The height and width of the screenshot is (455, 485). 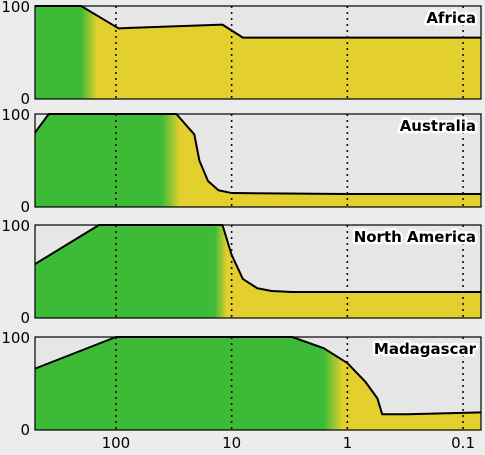 I want to click on x-axis: 100 10 1 0.1, so click(x=288, y=443).